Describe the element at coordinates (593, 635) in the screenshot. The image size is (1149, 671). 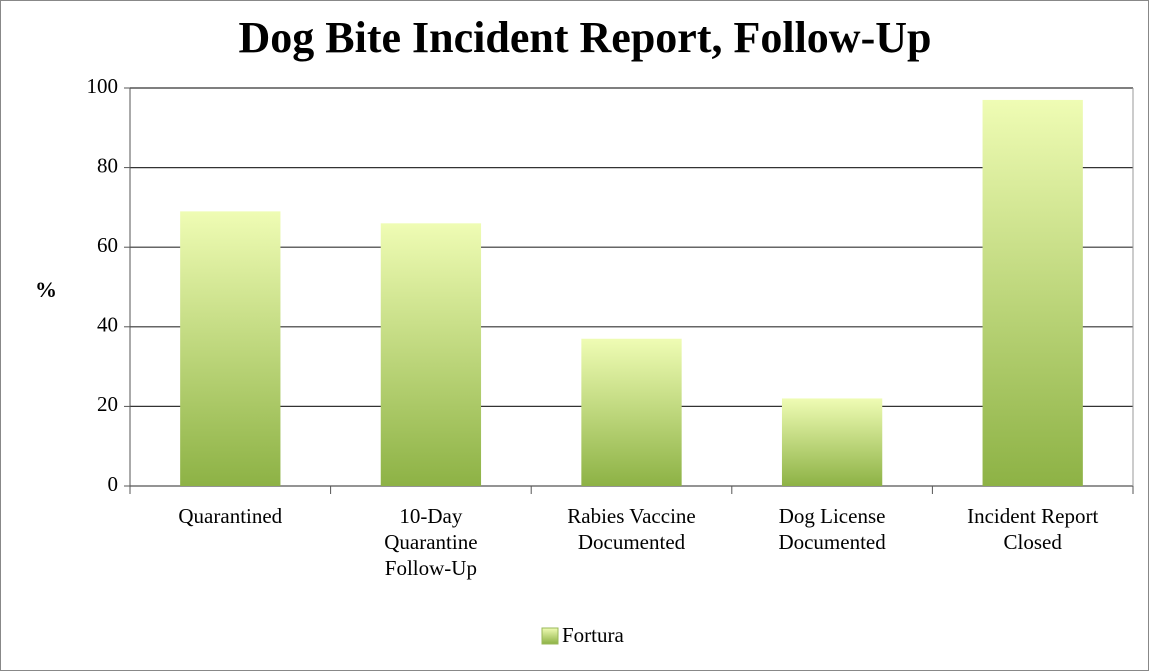
I see `legend-label: Fortura` at that location.